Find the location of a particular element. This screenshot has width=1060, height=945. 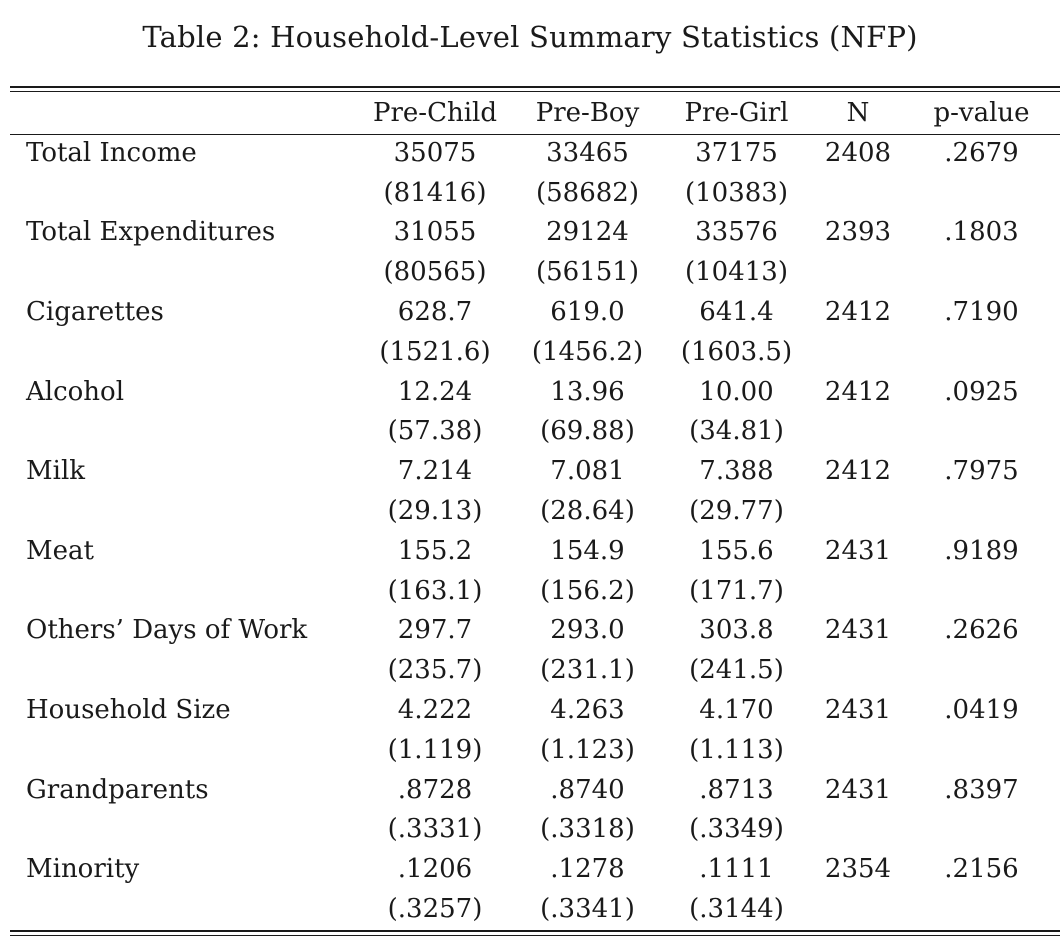

cell-se-pre-child: (235.7) is located at coordinates (435, 670).